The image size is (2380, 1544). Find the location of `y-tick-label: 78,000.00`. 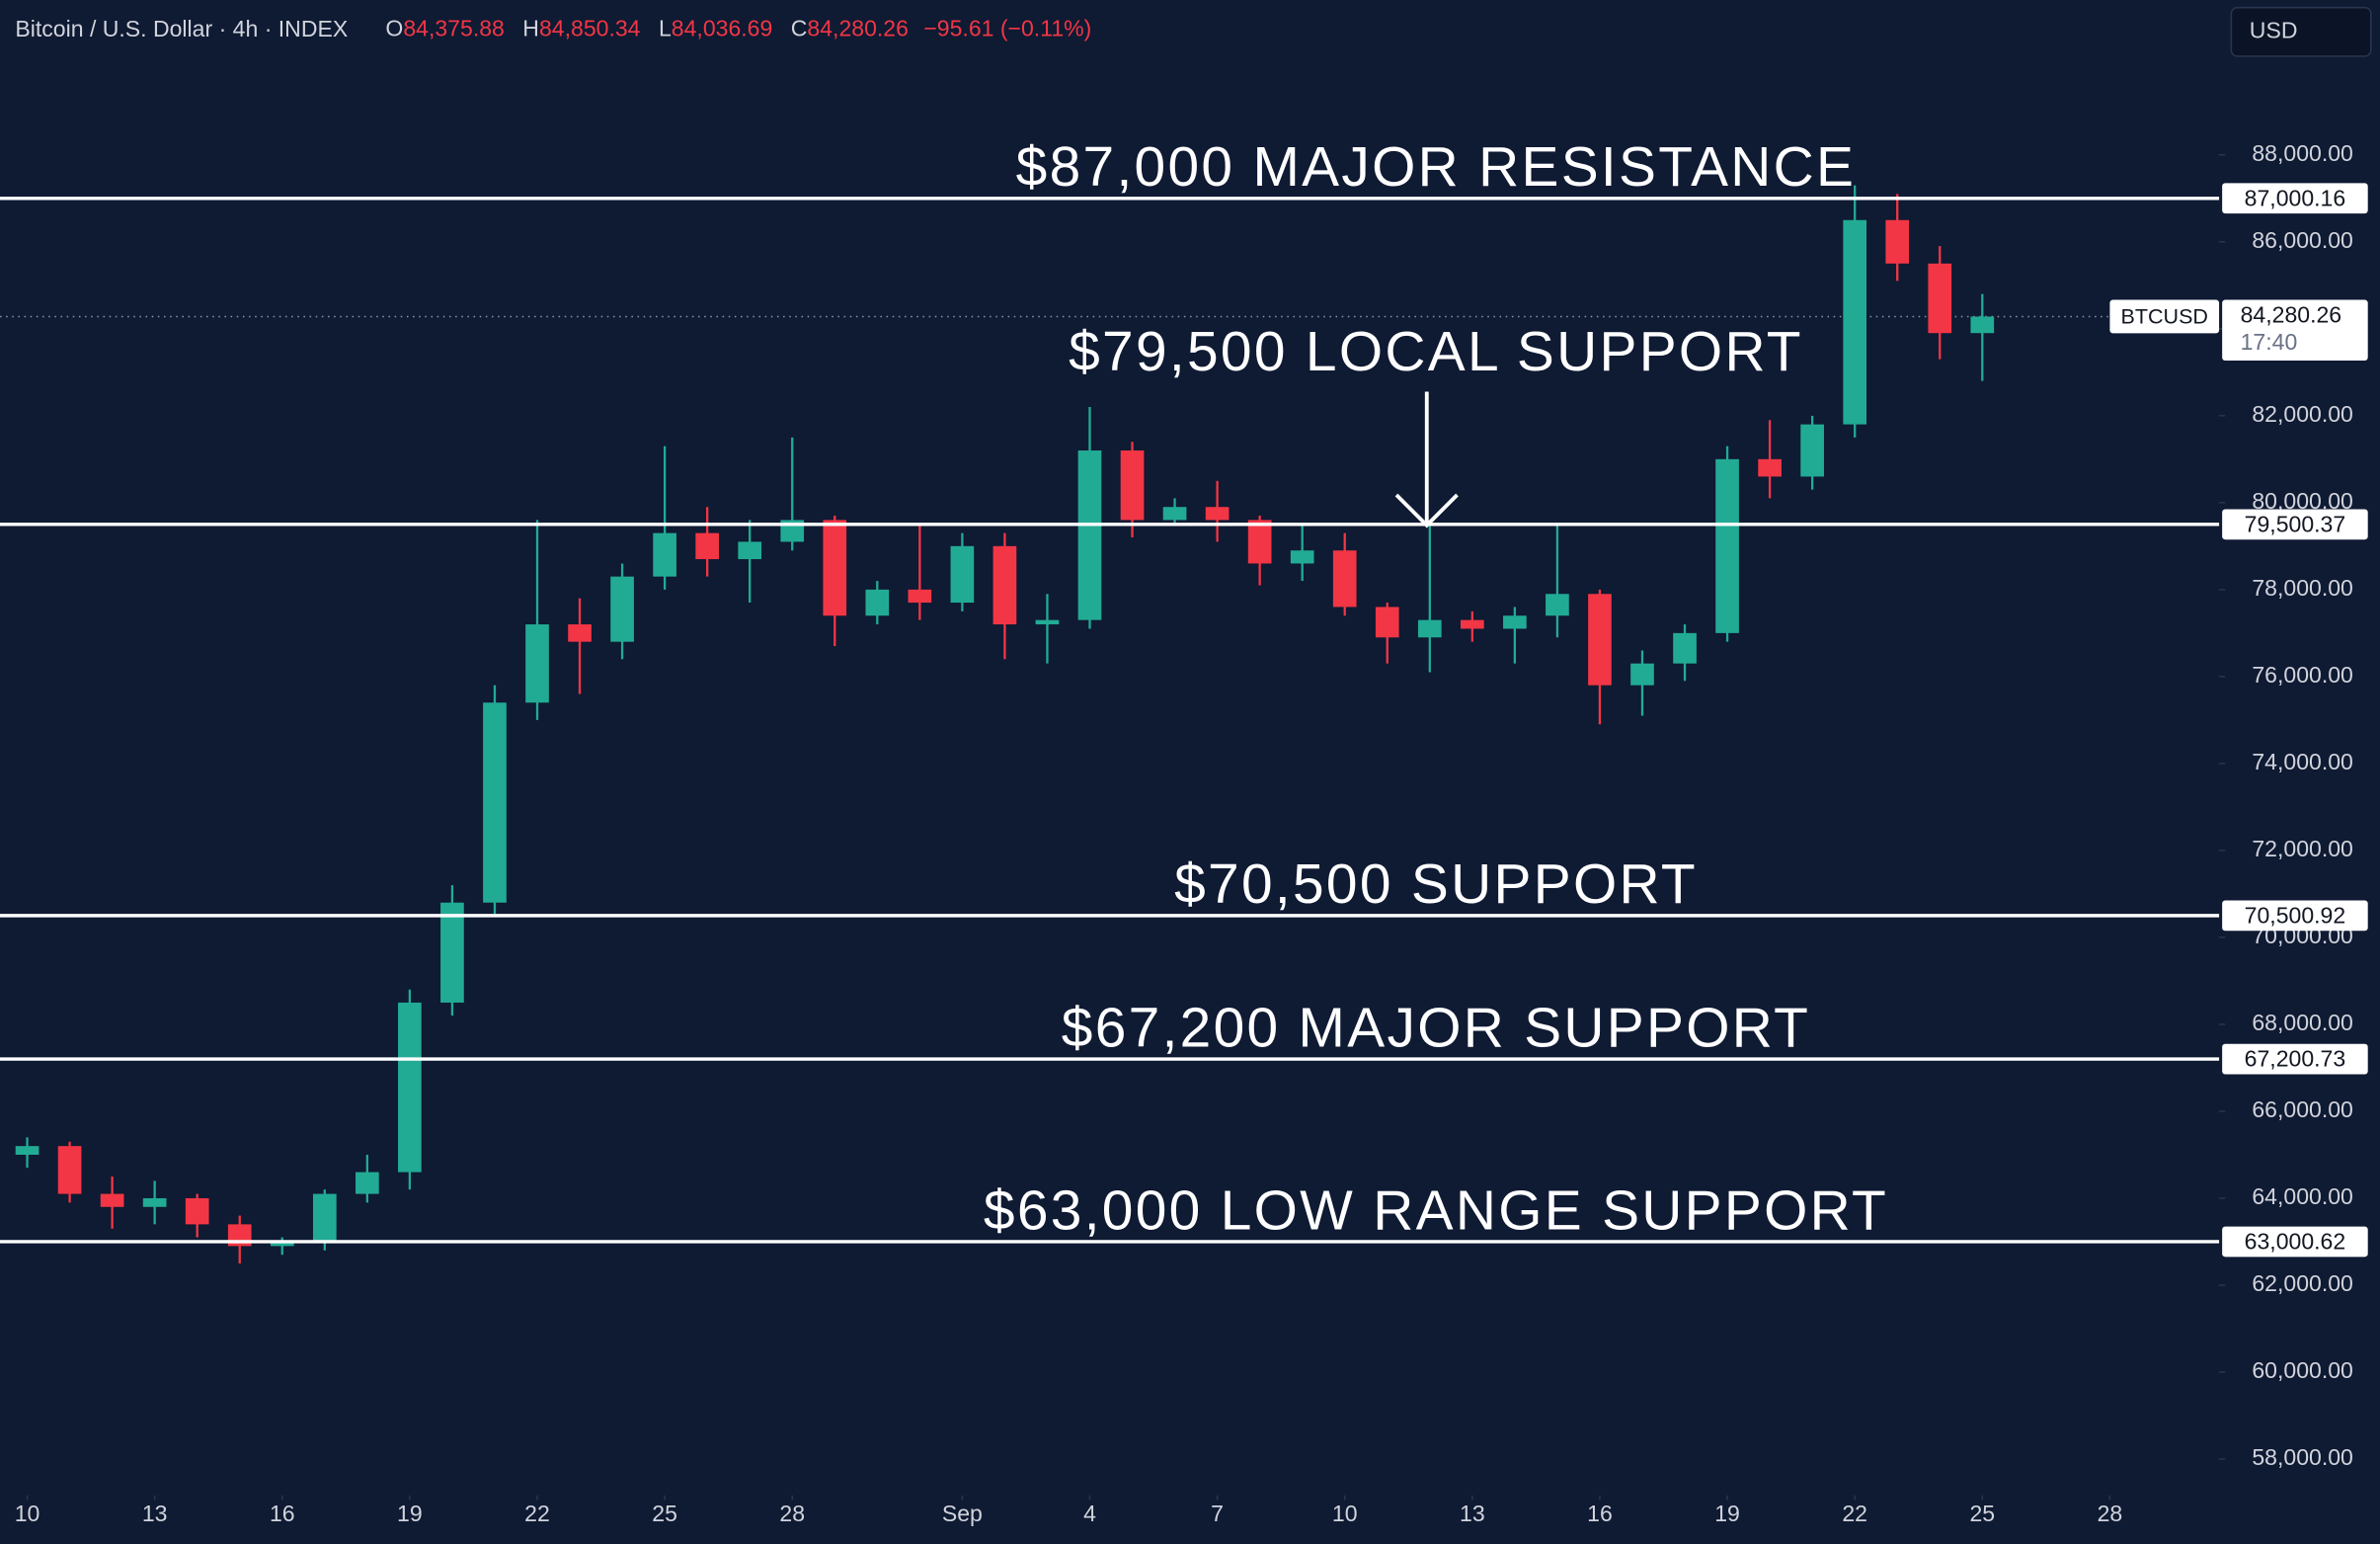

y-tick-label: 78,000.00 is located at coordinates (2302, 588).